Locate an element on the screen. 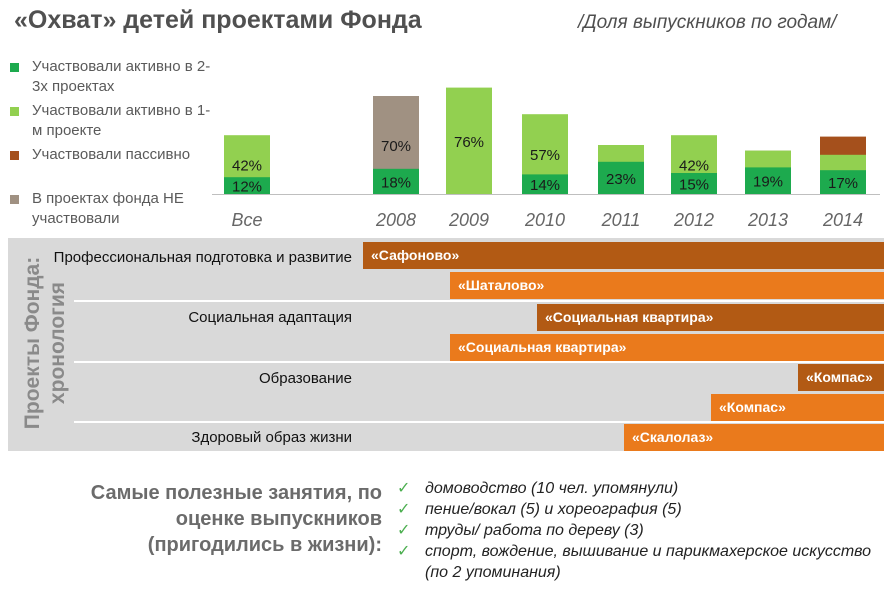 The image size is (892, 605). data-label: 19% is located at coordinates (768, 182).